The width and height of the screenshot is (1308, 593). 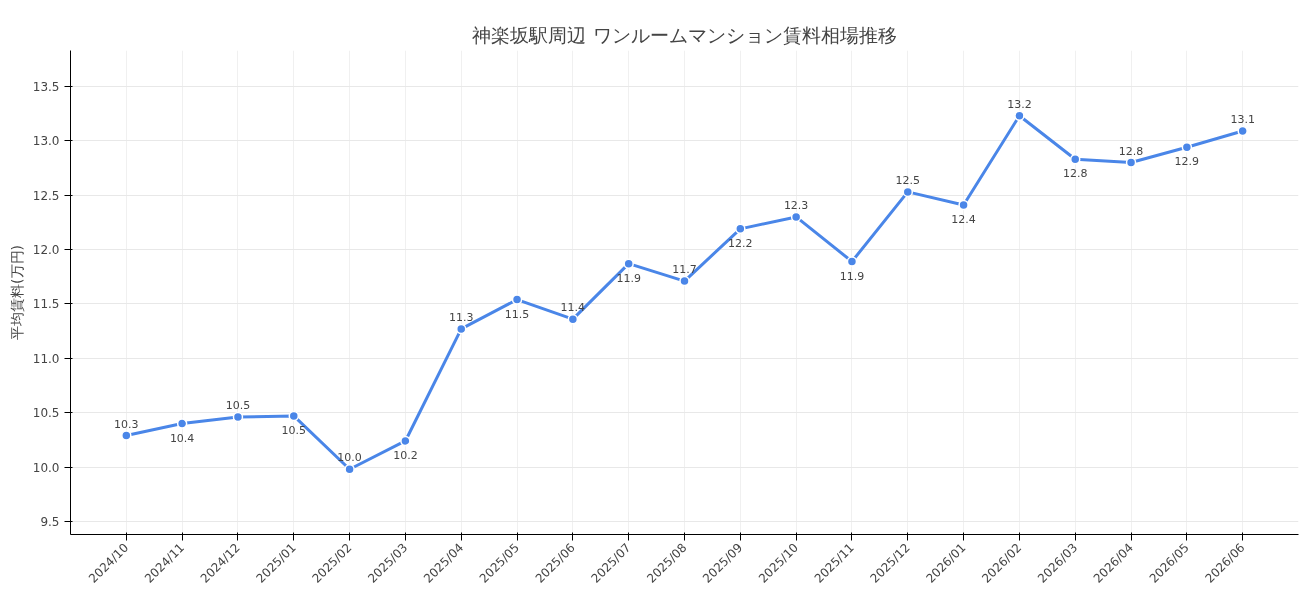 What do you see at coordinates (349, 458) in the screenshot?
I see `data-label: 10.0` at bounding box center [349, 458].